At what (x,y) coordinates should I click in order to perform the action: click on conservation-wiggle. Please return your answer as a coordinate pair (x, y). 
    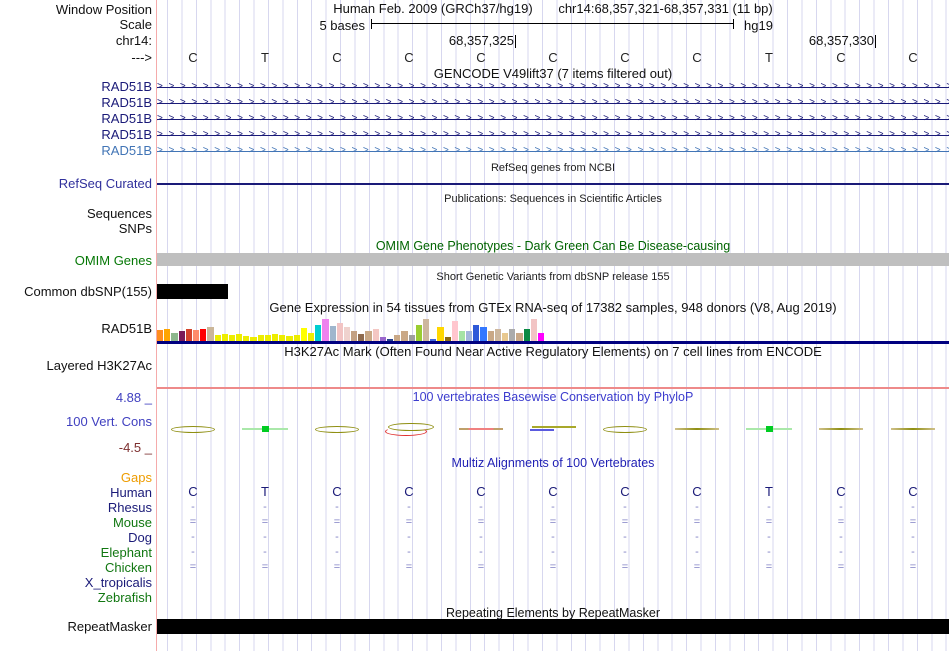
    Looking at the image, I should click on (553, 429).